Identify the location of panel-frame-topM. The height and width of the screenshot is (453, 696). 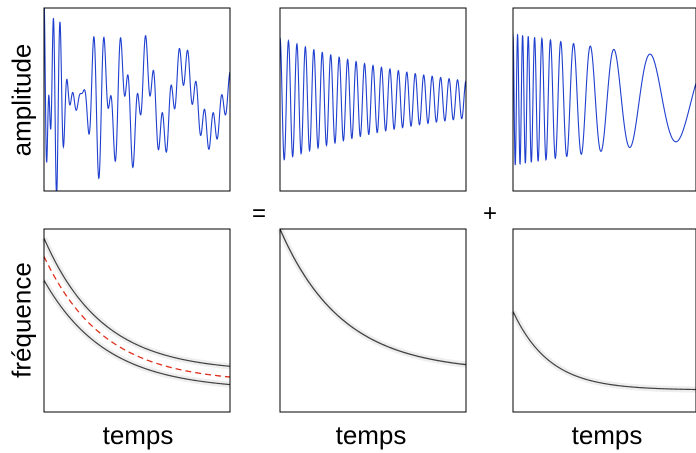
(373, 99).